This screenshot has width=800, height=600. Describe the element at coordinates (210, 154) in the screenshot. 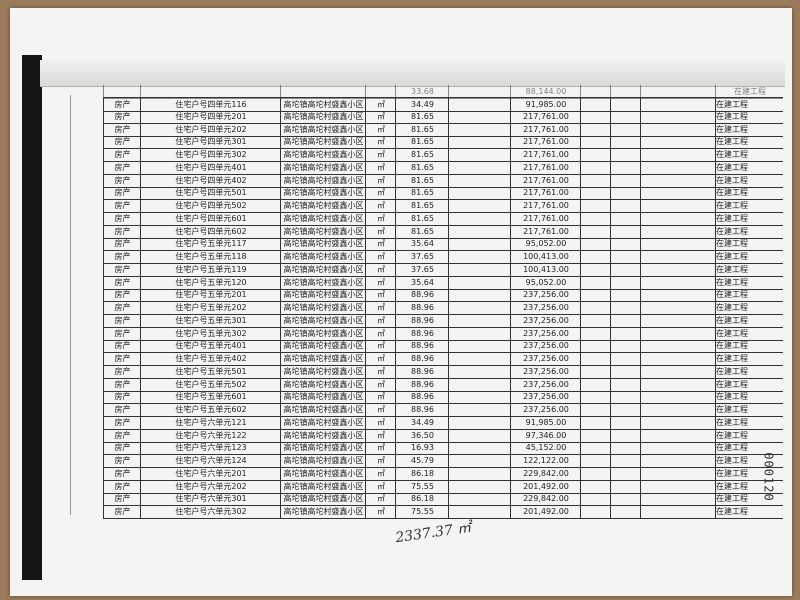

I see `table-cell: 住宅户号四单元302` at that location.